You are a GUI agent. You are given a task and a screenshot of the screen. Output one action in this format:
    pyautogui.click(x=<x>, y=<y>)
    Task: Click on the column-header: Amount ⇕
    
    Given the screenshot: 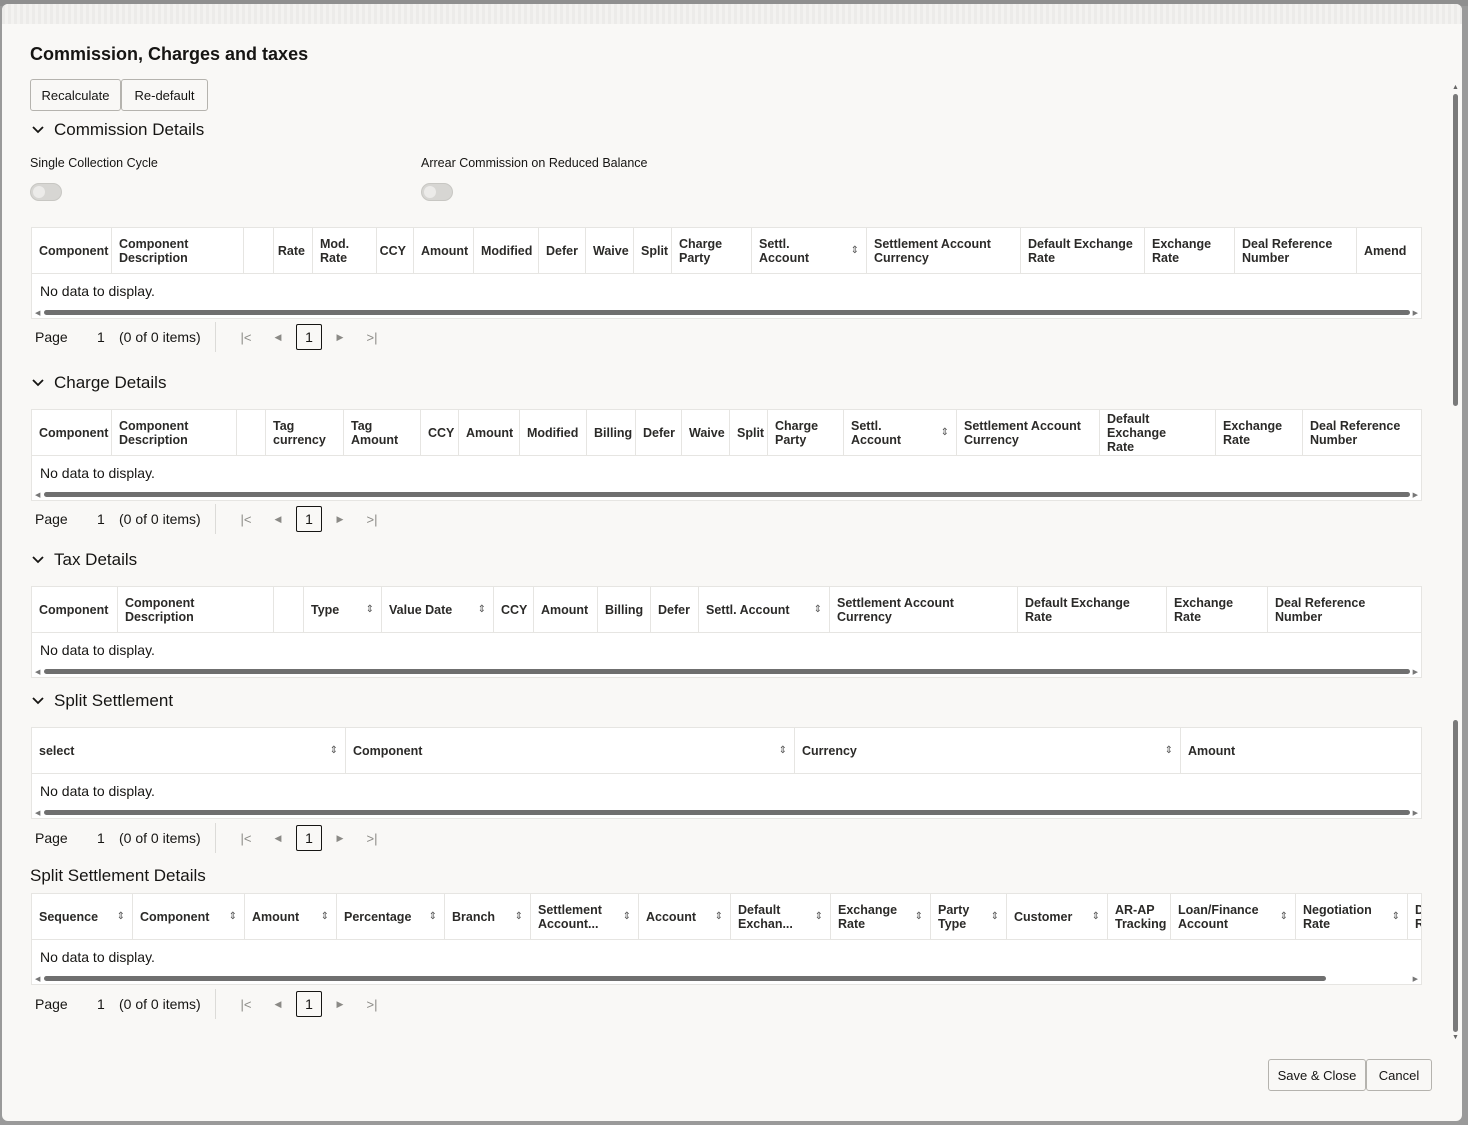 What is the action you would take?
    pyautogui.click(x=291, y=916)
    